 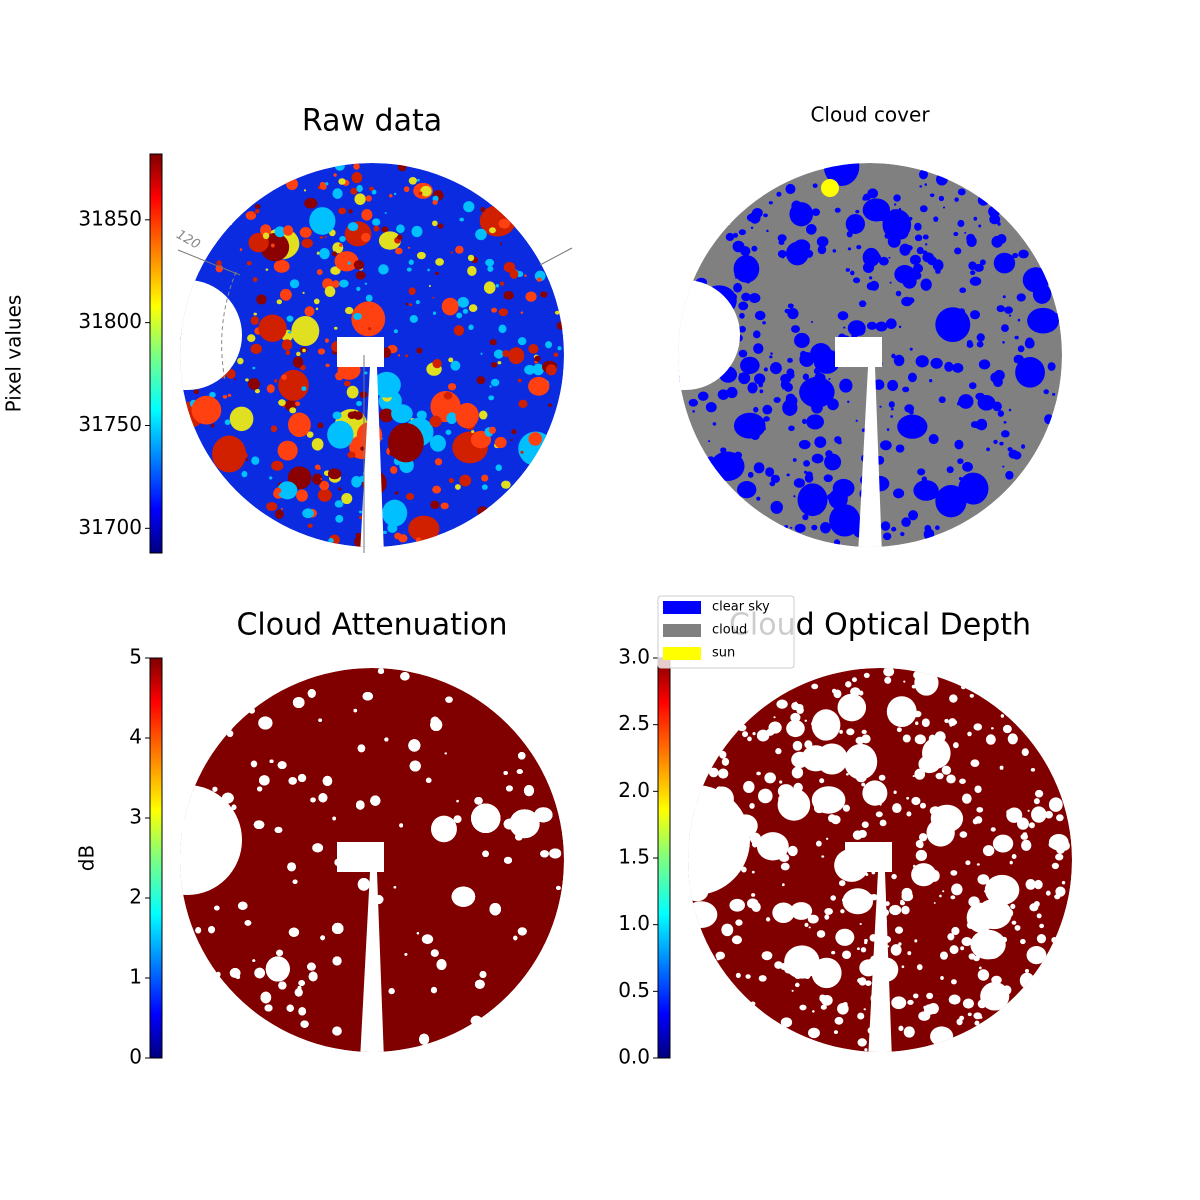 I want to click on colorbar-tick-label: 31750, so click(x=110, y=424).